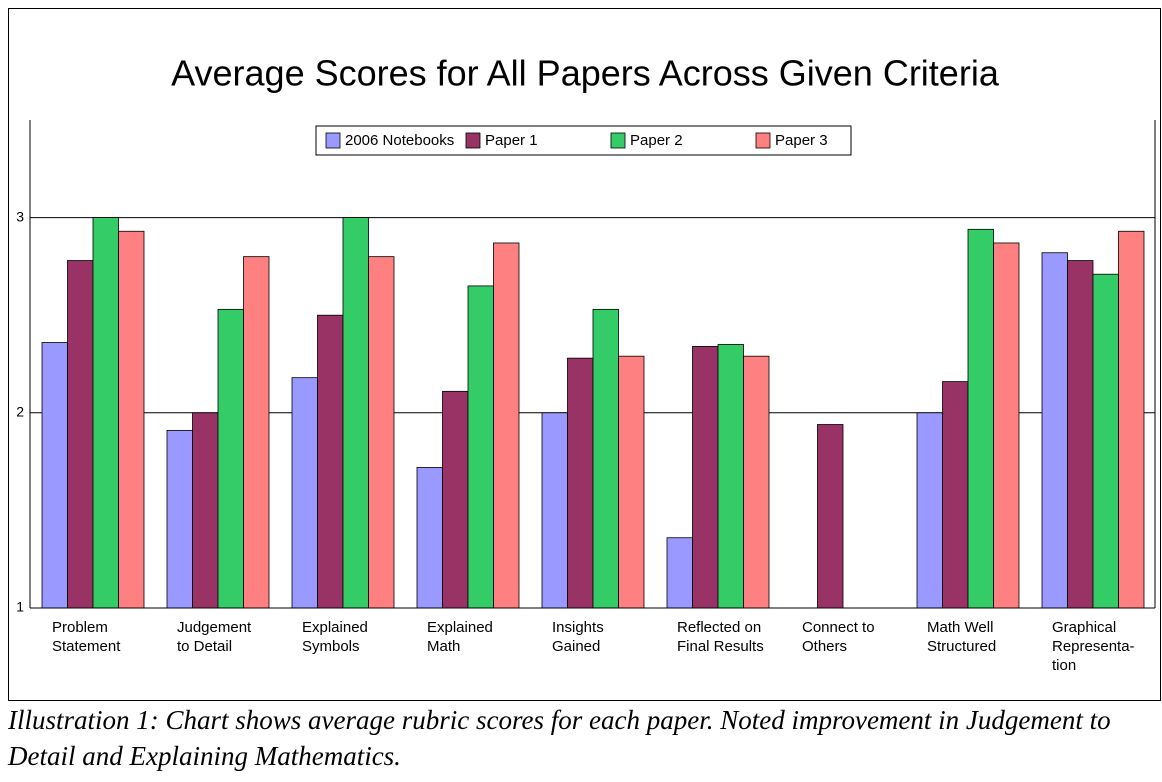 This screenshot has height=782, width=1162. I want to click on x-tick-label: Math Well Structured, so click(961, 637).